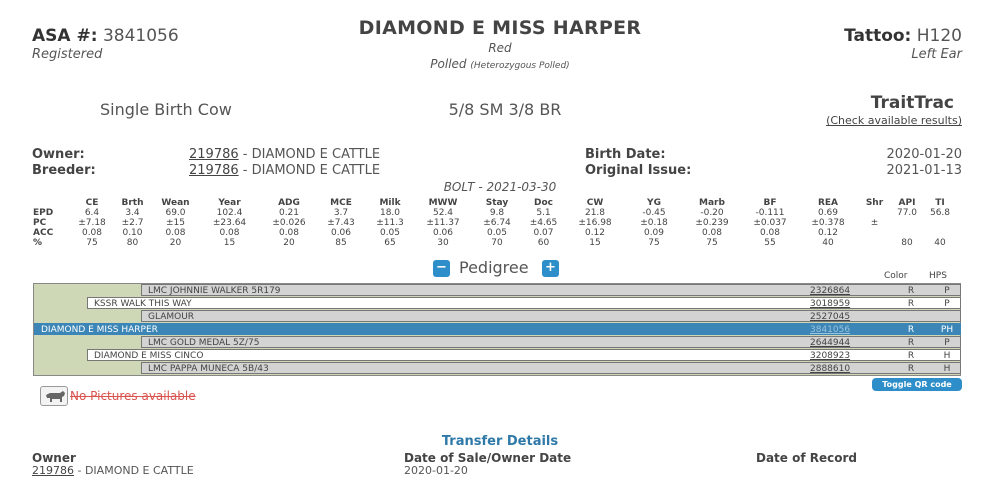 The width and height of the screenshot is (994, 482). Describe the element at coordinates (917, 384) in the screenshot. I see `toggle-qr-code-button: Toggle QR code` at that location.